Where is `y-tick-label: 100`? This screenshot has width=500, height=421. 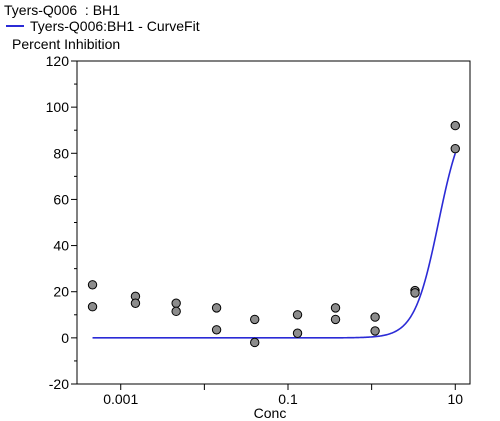 y-tick-label: 100 is located at coordinates (58, 107).